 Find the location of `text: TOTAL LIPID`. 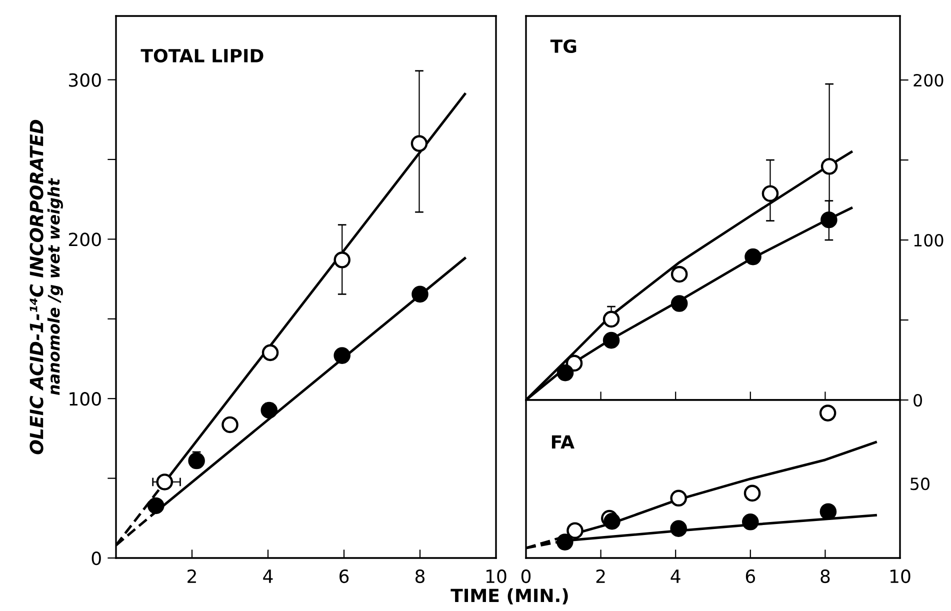

text: TOTAL LIPID is located at coordinates (202, 55).